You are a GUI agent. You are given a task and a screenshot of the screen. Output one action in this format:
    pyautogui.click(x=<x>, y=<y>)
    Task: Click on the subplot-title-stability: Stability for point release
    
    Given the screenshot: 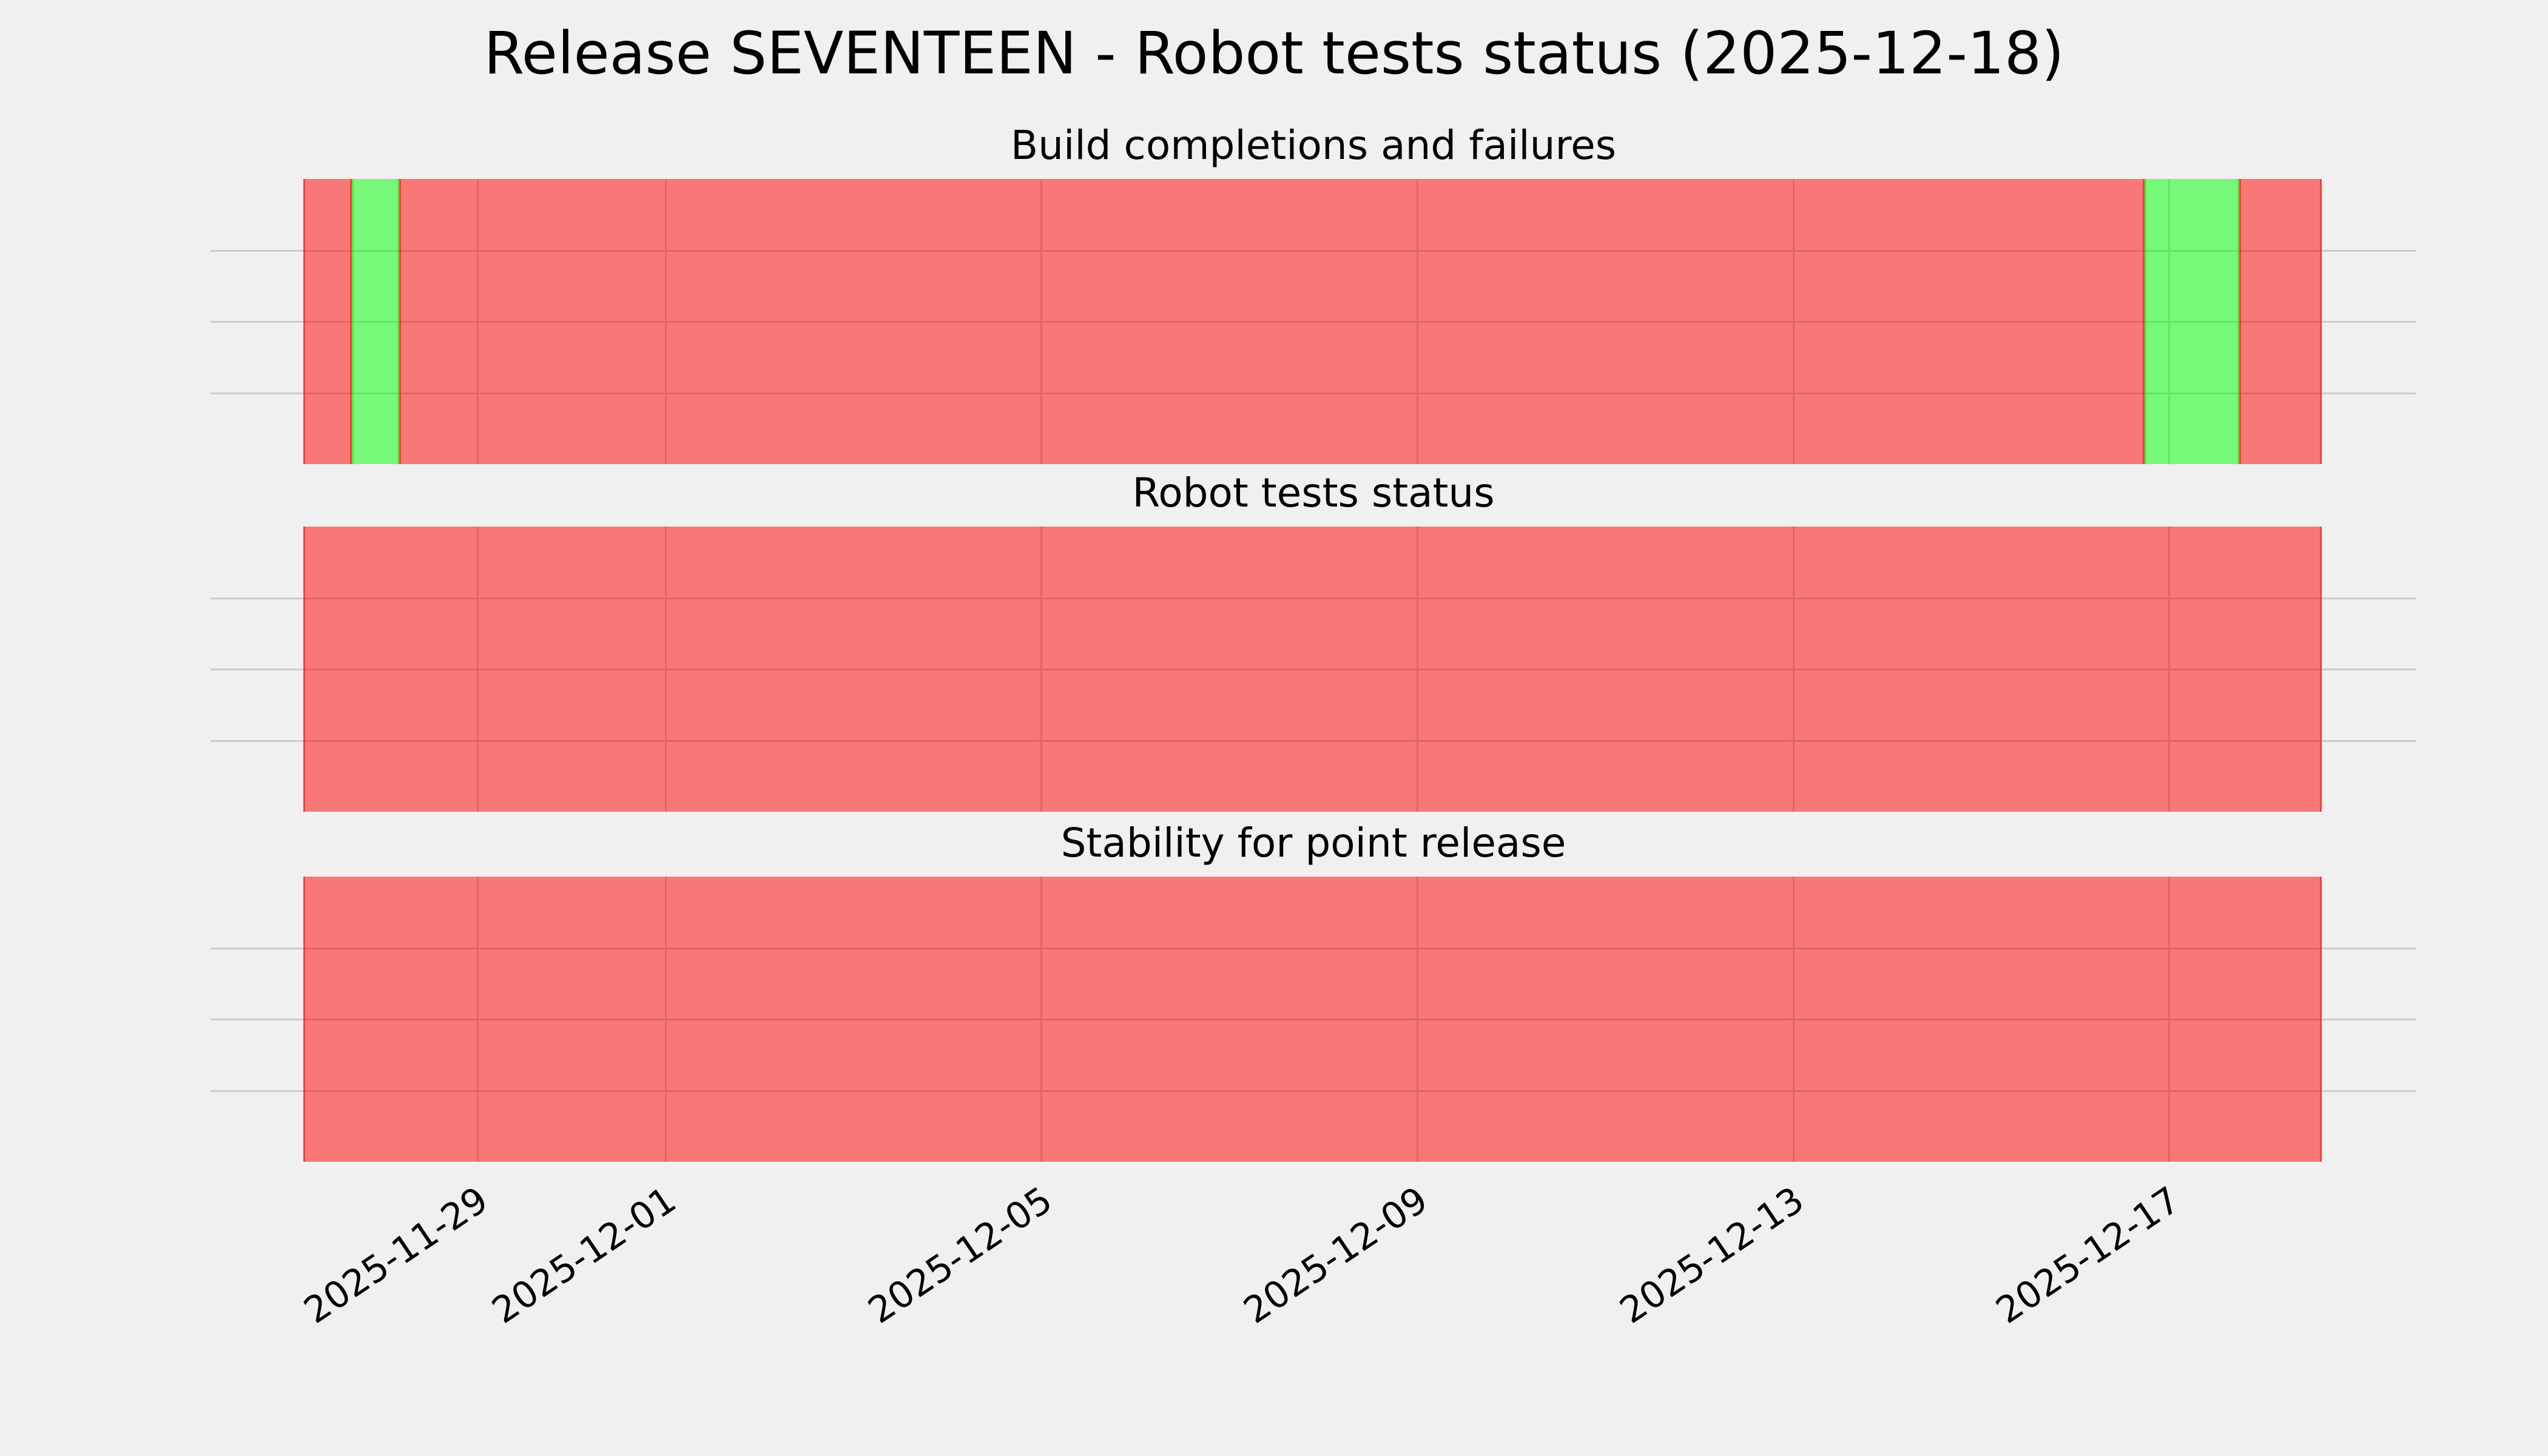 What is the action you would take?
    pyautogui.click(x=1313, y=843)
    